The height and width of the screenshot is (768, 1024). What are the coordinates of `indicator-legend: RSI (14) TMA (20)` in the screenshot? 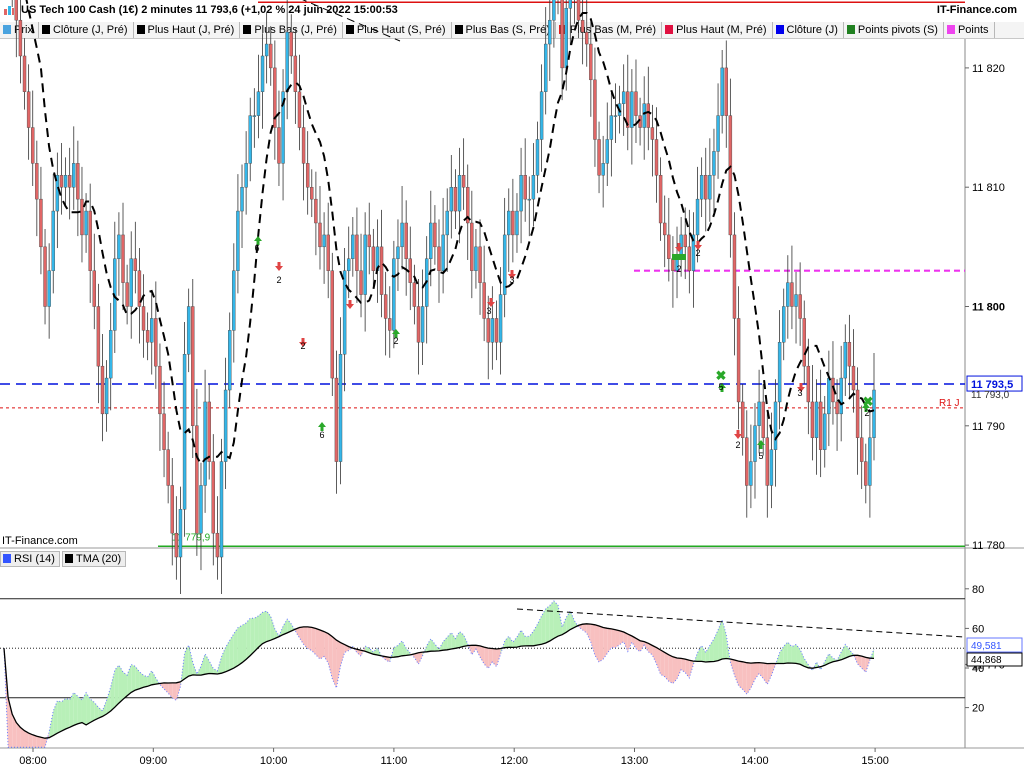 It's located at (64, 558).